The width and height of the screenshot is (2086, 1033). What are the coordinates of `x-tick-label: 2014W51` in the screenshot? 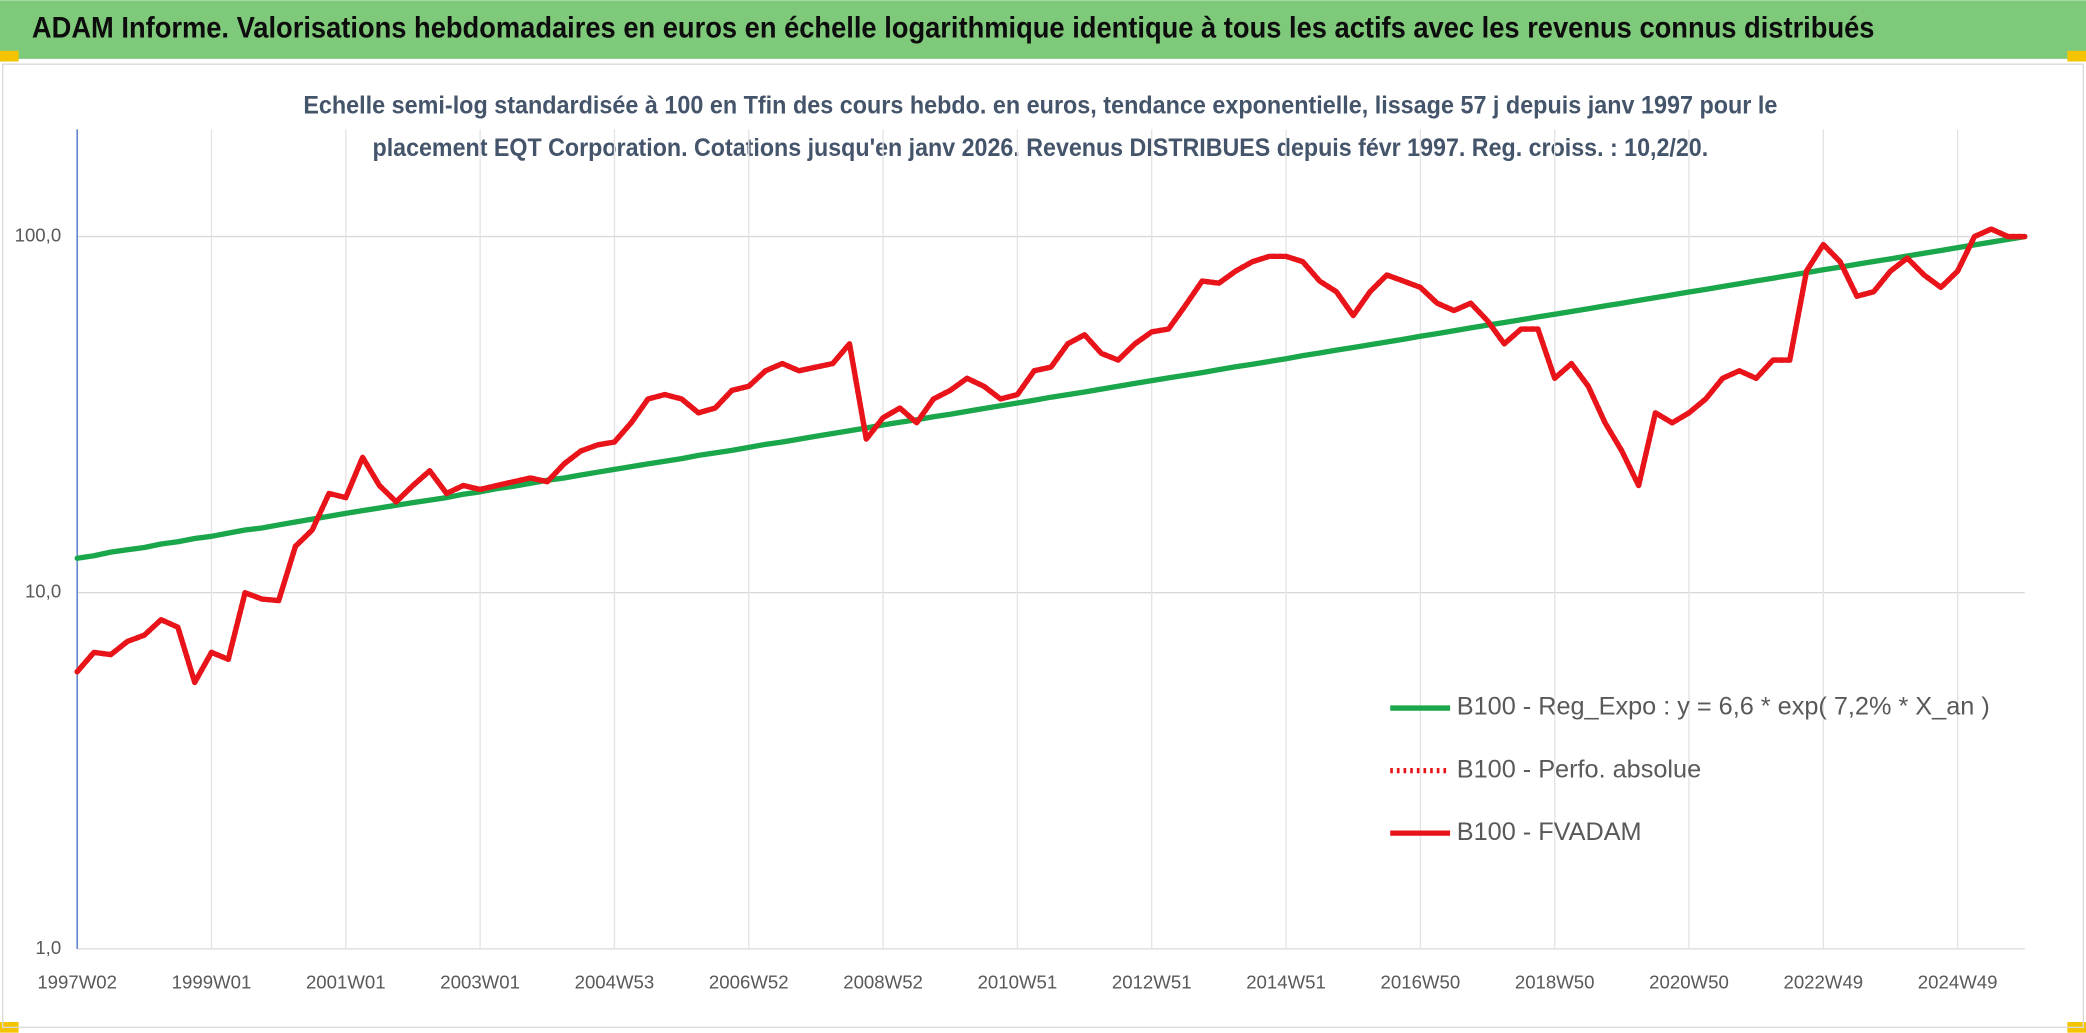 It's located at (1286, 981).